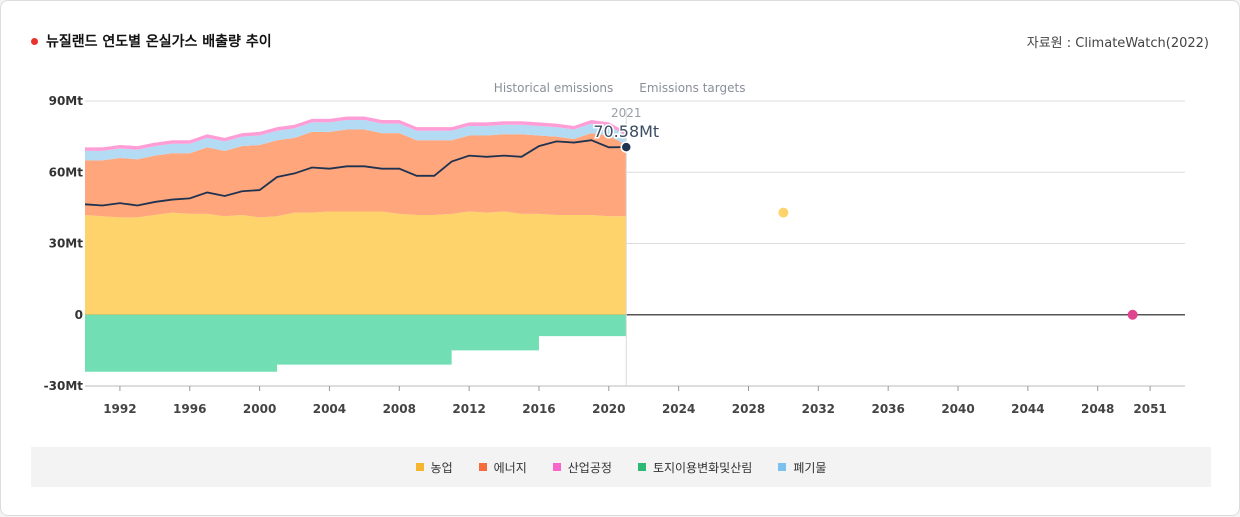 This screenshot has width=1240, height=517. Describe the element at coordinates (468, 409) in the screenshot. I see `x-tick-label: 2012` at that location.